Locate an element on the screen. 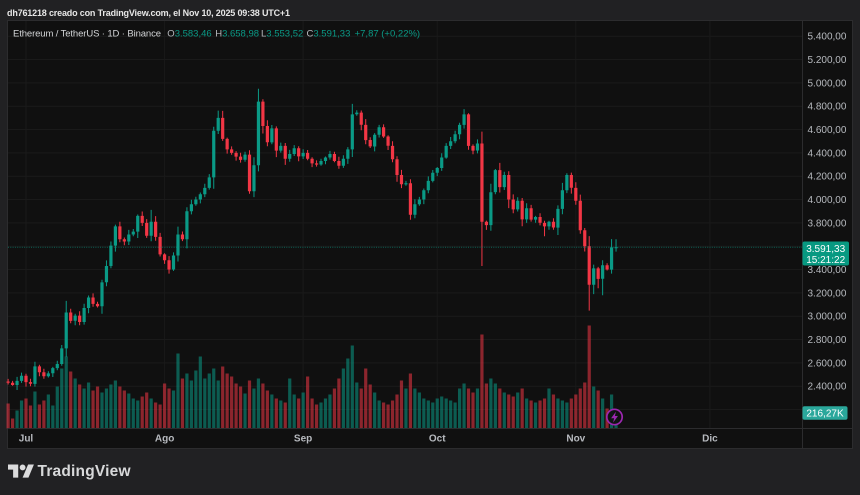 The image size is (860, 495). svg-text: Jul is located at coordinates (26, 439).